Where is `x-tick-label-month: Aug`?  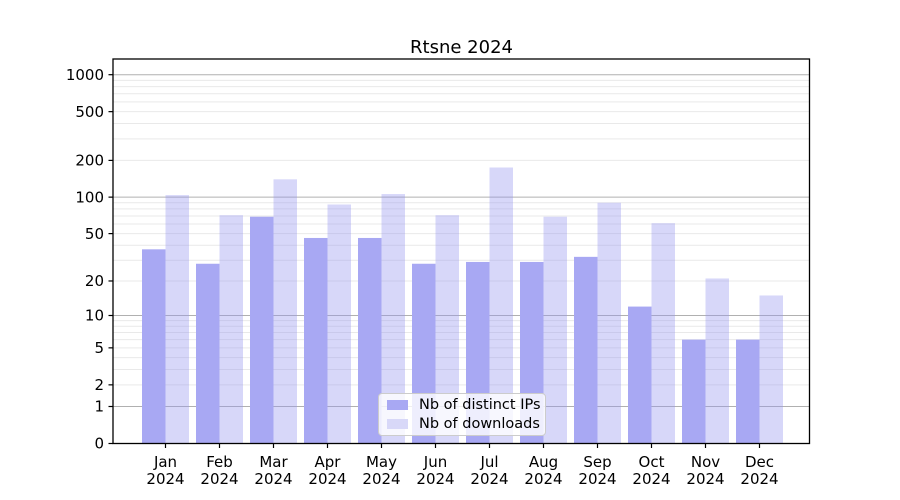
x-tick-label-month: Aug is located at coordinates (543, 462).